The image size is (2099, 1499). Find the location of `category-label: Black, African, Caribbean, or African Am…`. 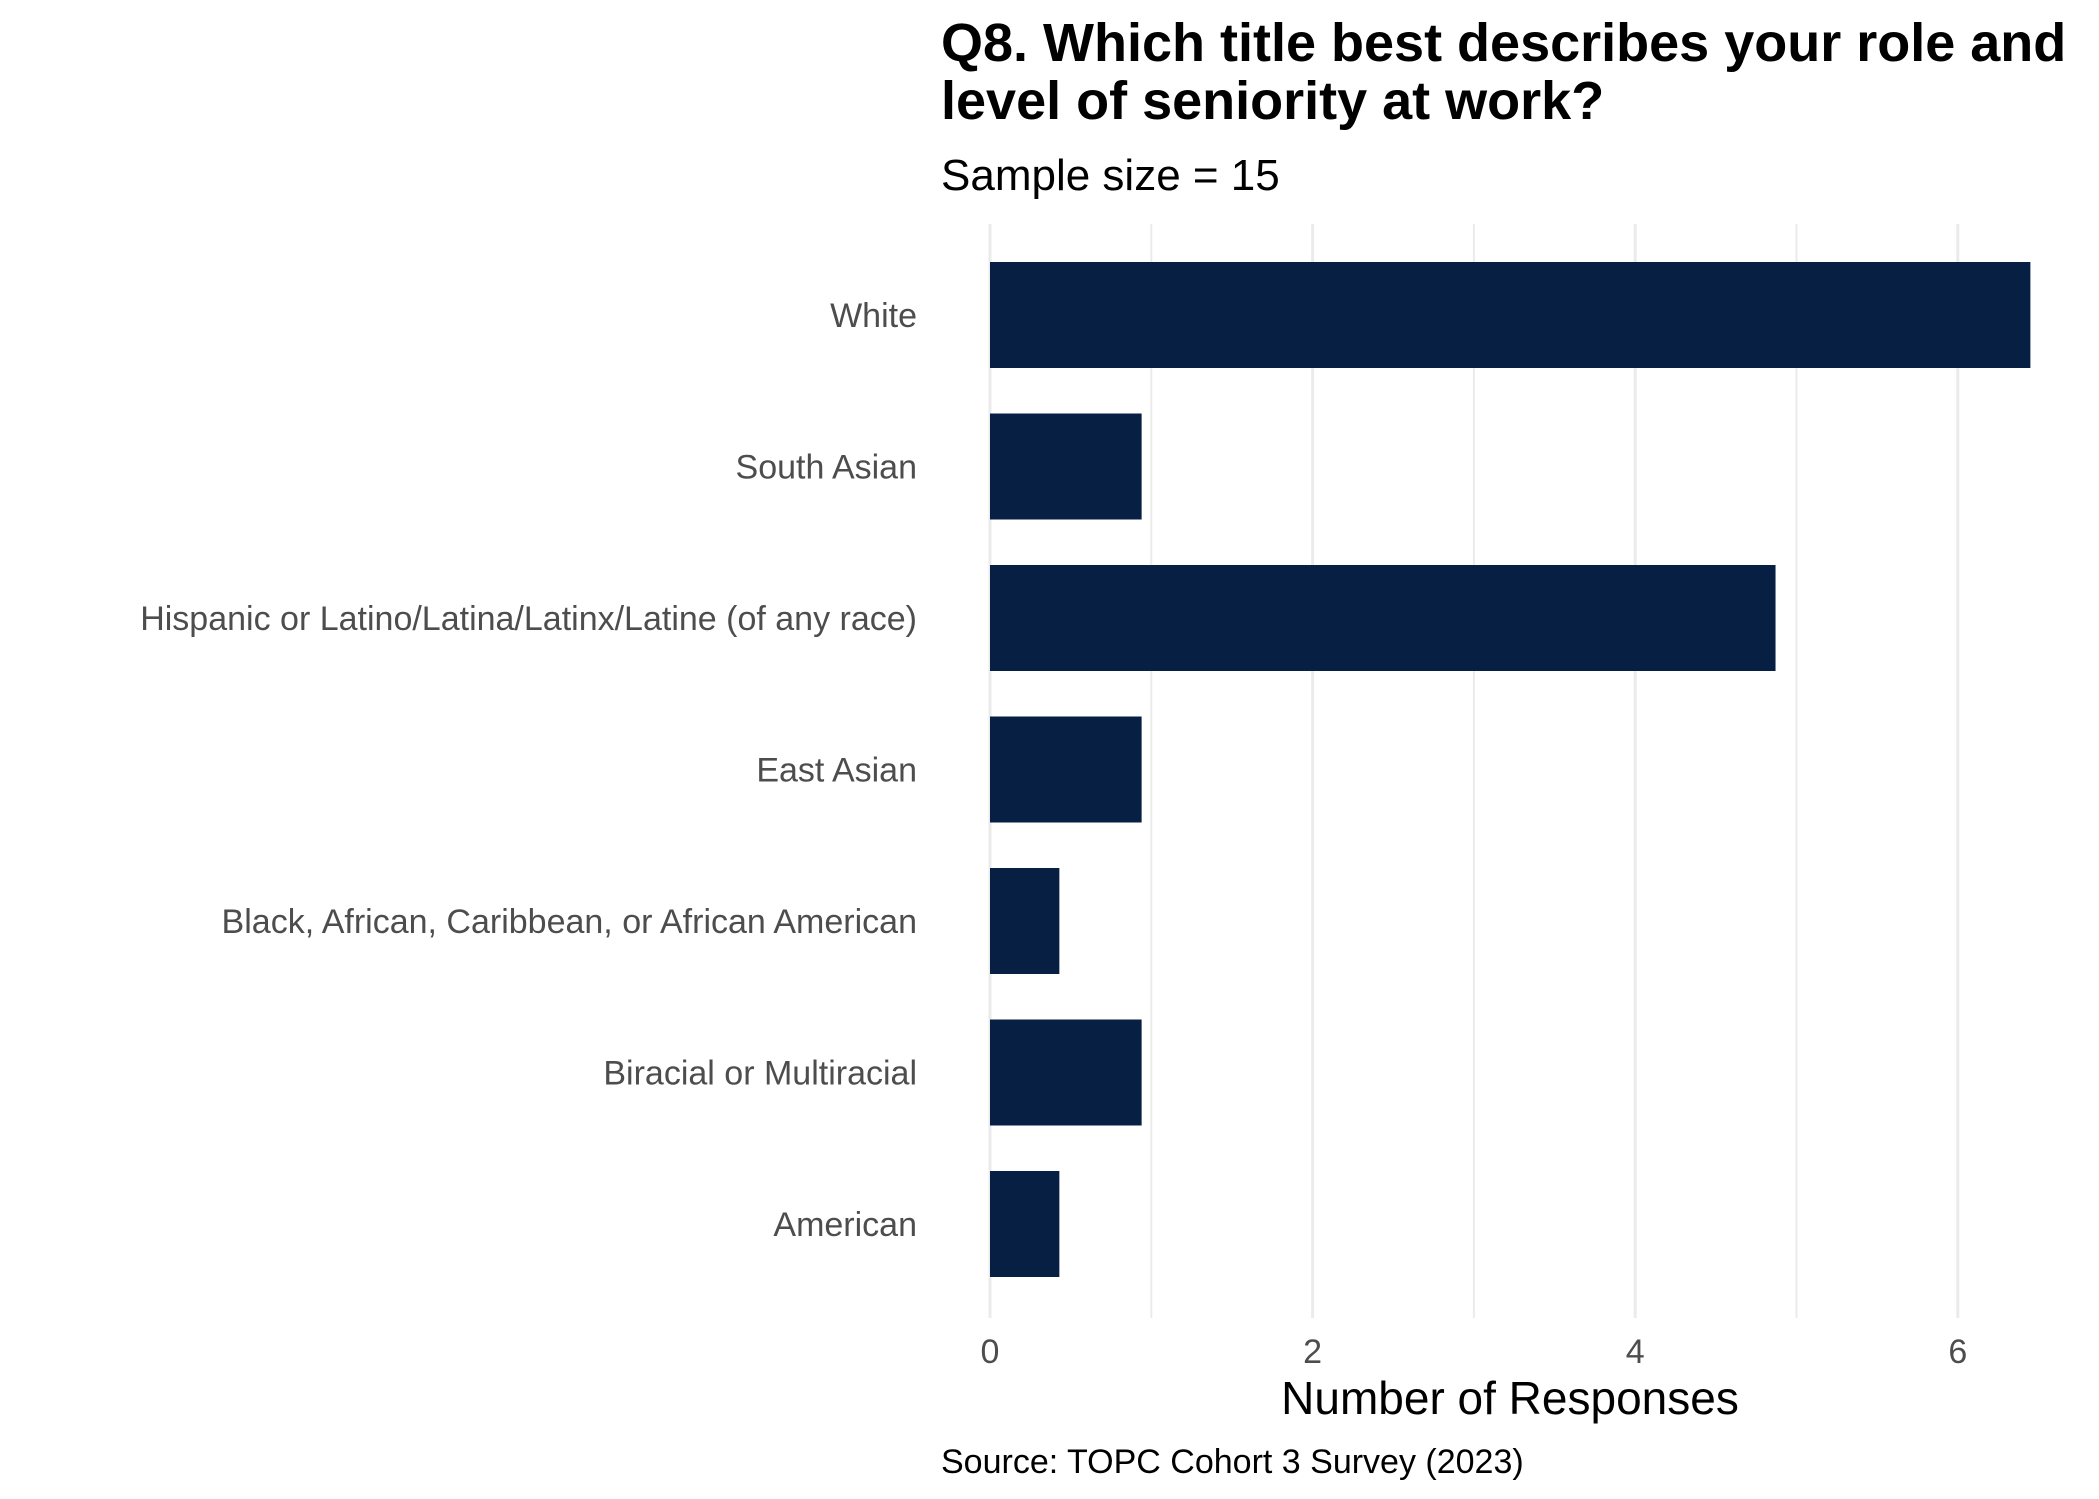

category-label: Black, African, Caribbean, or African Am… is located at coordinates (569, 922).